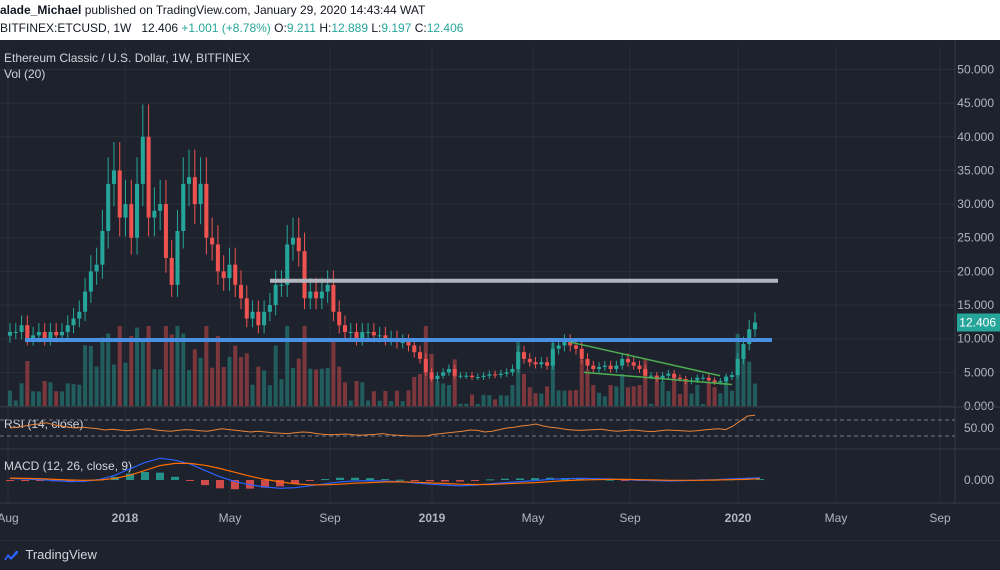  What do you see at coordinates (975, 204) in the screenshot?
I see `y-tick-label: 30.000` at bounding box center [975, 204].